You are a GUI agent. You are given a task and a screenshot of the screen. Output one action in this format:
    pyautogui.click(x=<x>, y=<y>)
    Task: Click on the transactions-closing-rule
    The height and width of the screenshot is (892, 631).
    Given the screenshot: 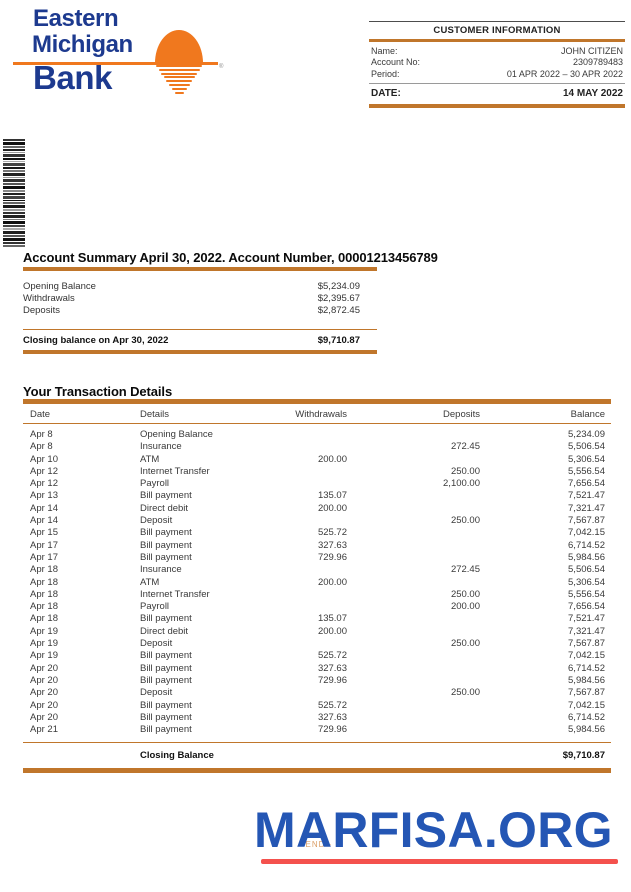 What is the action you would take?
    pyautogui.click(x=317, y=742)
    